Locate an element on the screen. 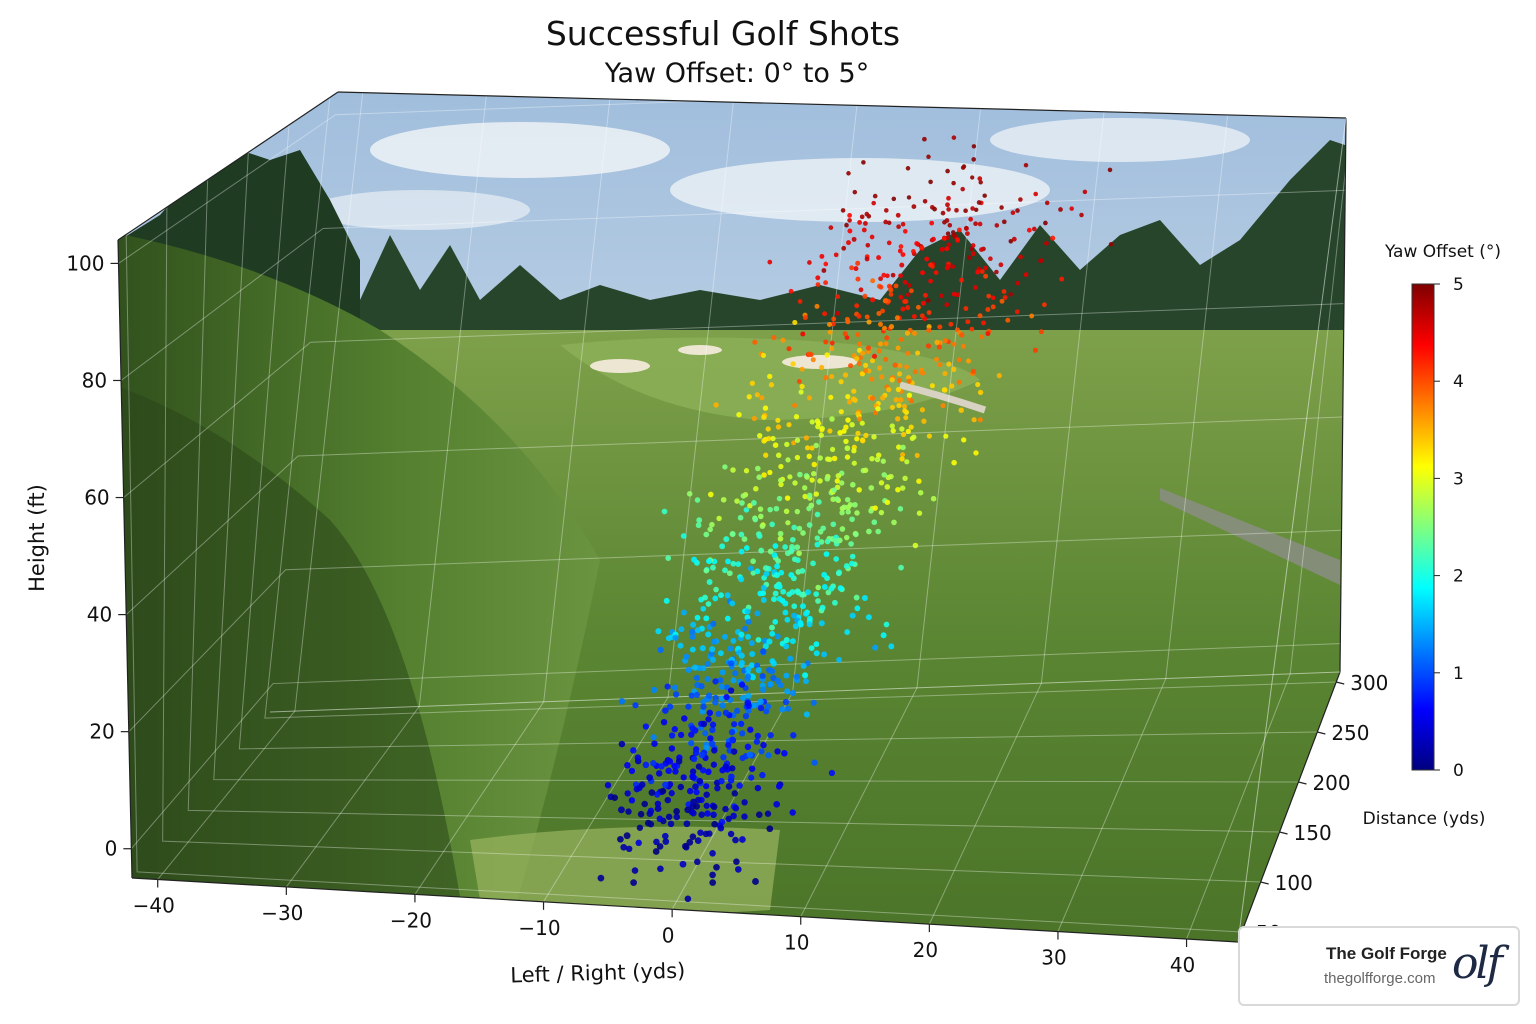  x-tick-label: −40 is located at coordinates (154, 905).